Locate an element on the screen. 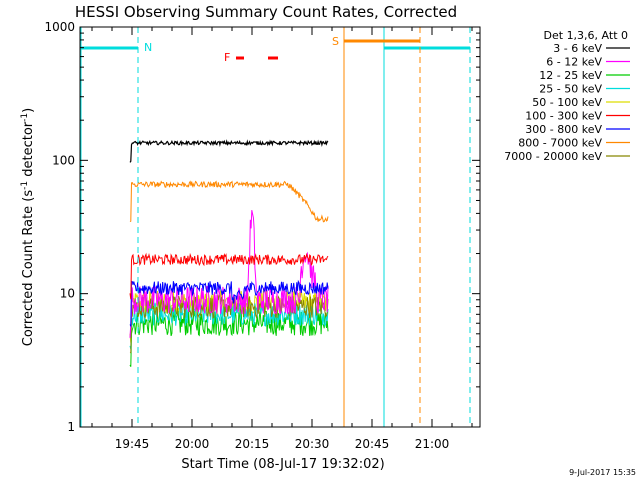 This screenshot has height=480, width=640. y-label-part-1: Corrected Count Rate (s is located at coordinates (28, 268).